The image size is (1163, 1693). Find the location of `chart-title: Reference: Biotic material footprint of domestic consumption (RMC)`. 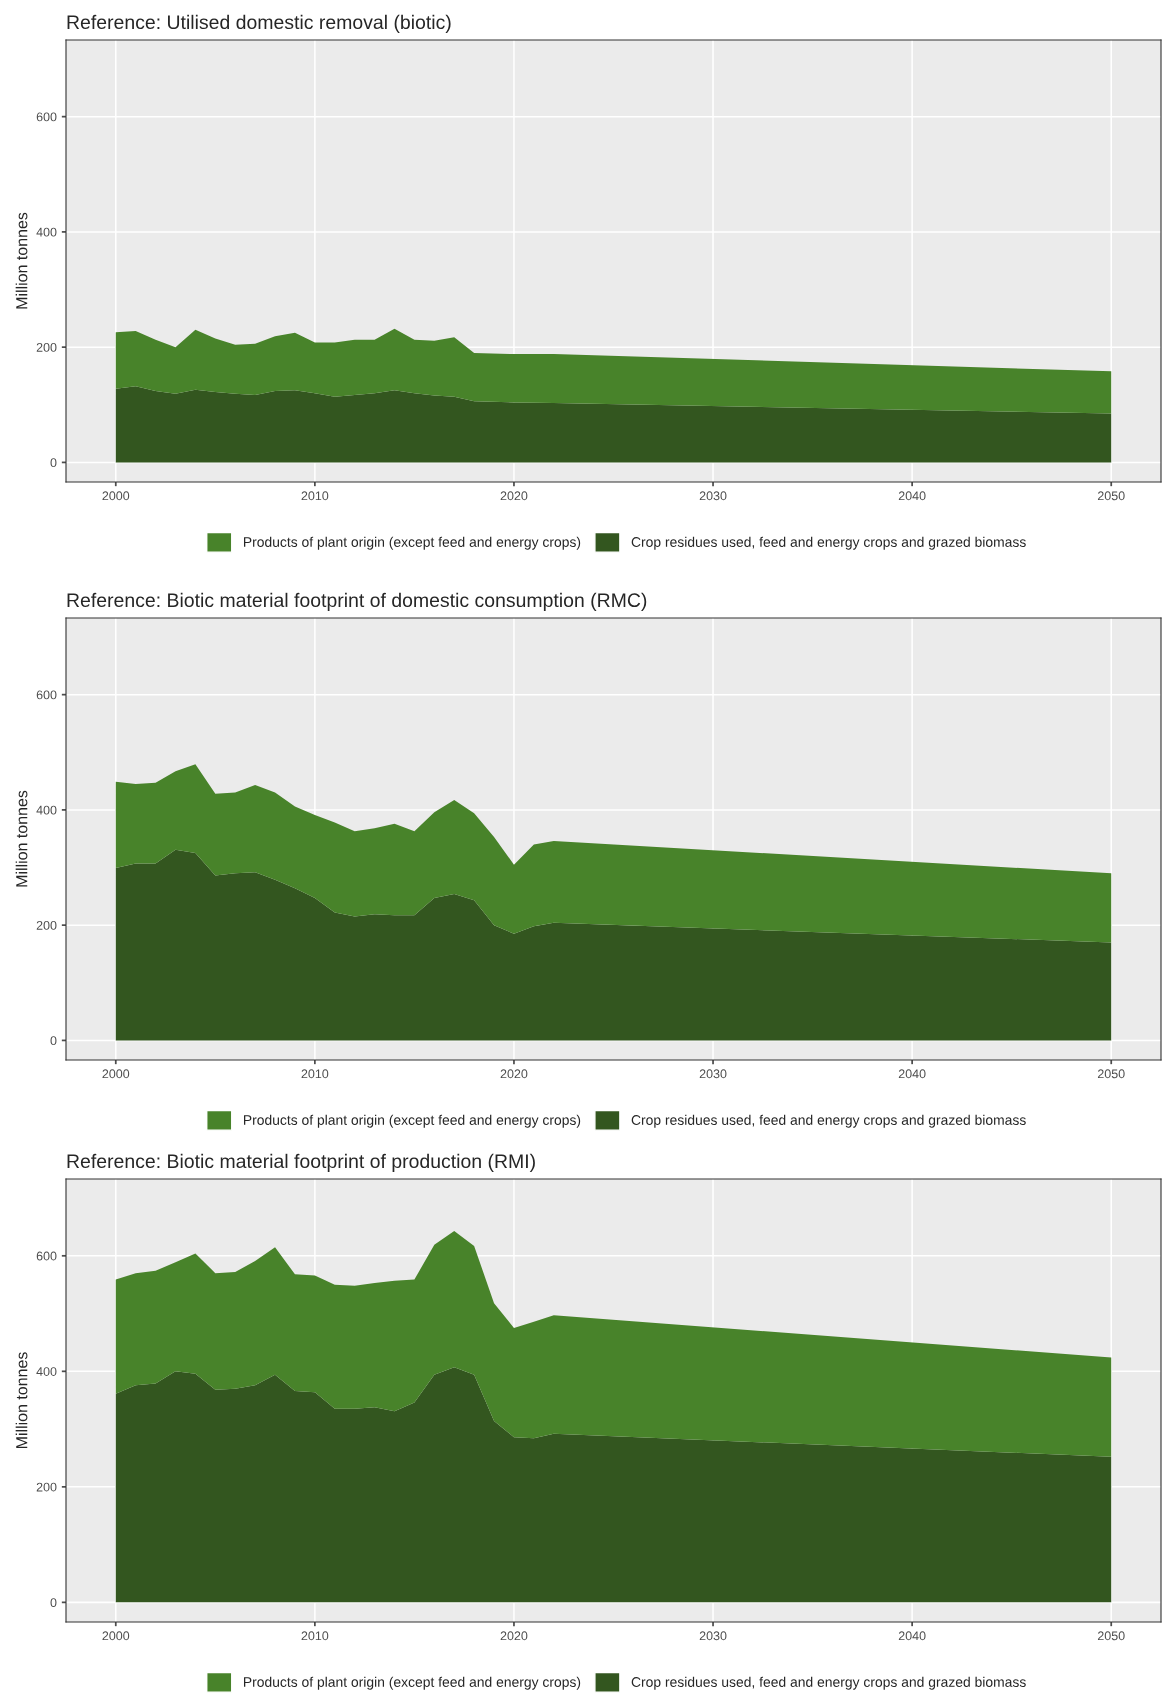

chart-title: Reference: Biotic material footprint of domestic consumption (RMC) is located at coordinates (357, 601).